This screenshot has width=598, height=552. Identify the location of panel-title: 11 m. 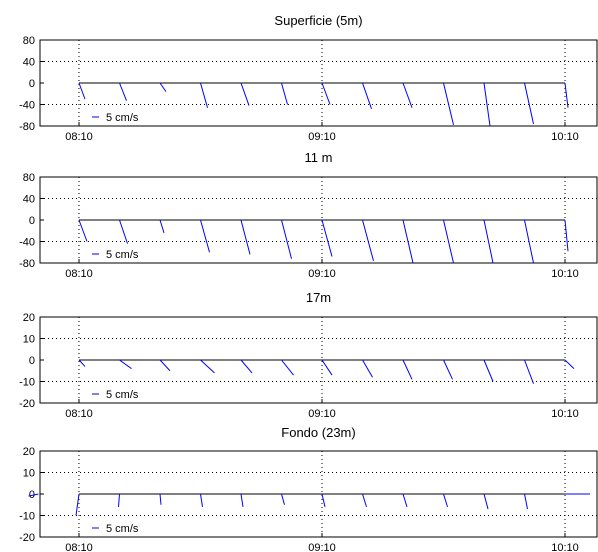
(319, 157).